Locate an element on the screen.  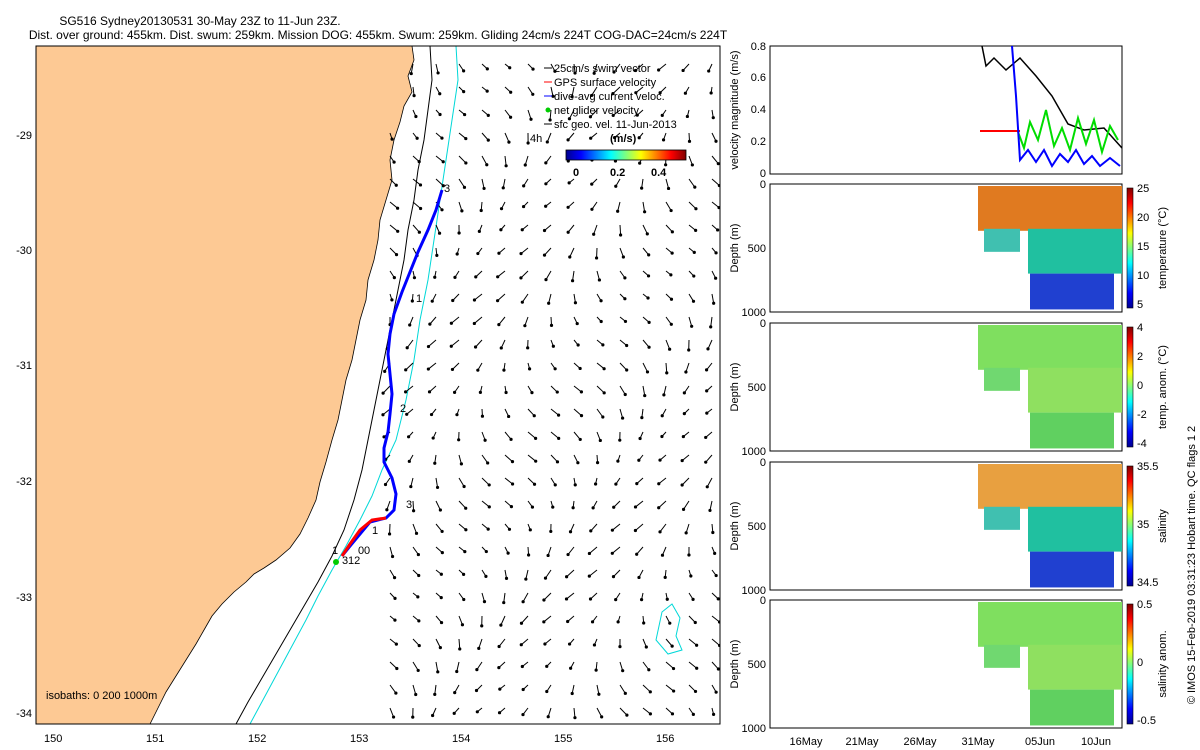
legend-sfc-geo-velocity: sfc geo. vel. 11-Jun-2013 is located at coordinates (615, 125).